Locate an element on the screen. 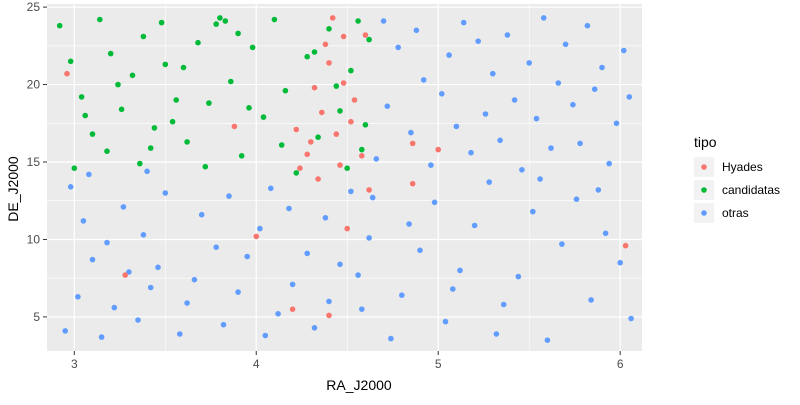 The image size is (800, 405). y-tick-label: 5 is located at coordinates (36, 317).